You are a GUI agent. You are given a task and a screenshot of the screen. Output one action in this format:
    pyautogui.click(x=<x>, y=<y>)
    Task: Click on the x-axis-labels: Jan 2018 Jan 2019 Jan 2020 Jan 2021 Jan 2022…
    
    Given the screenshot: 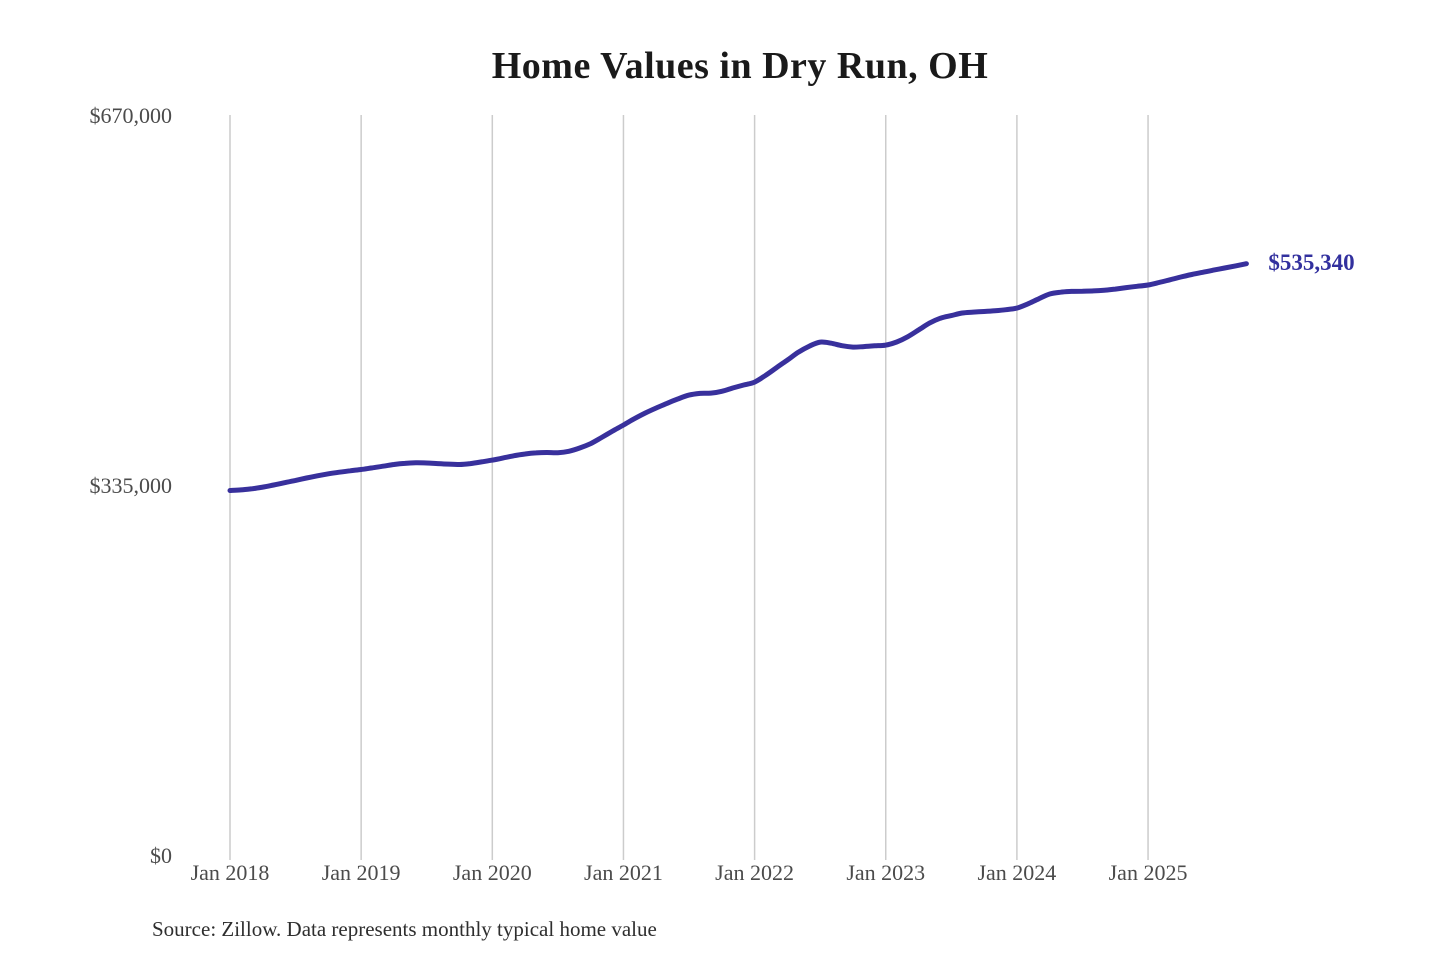 What is the action you would take?
    pyautogui.click(x=689, y=872)
    